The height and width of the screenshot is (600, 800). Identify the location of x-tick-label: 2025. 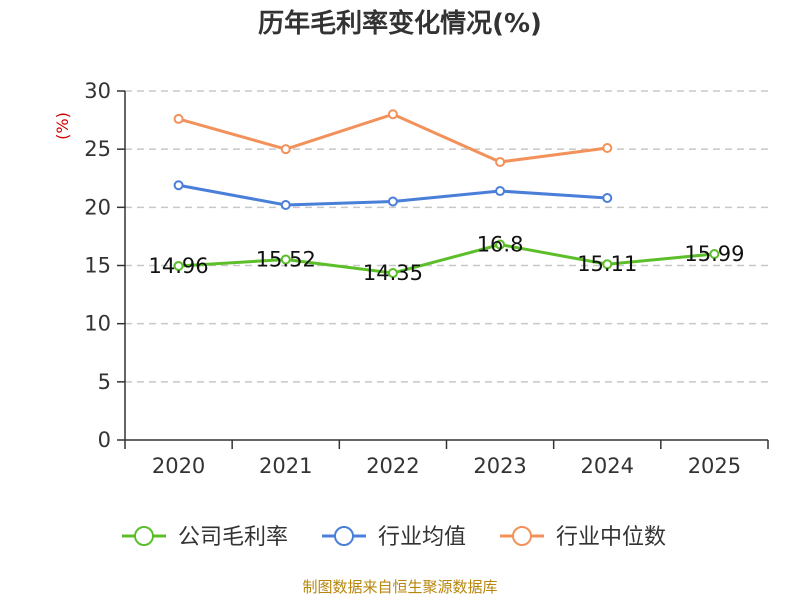
(714, 466).